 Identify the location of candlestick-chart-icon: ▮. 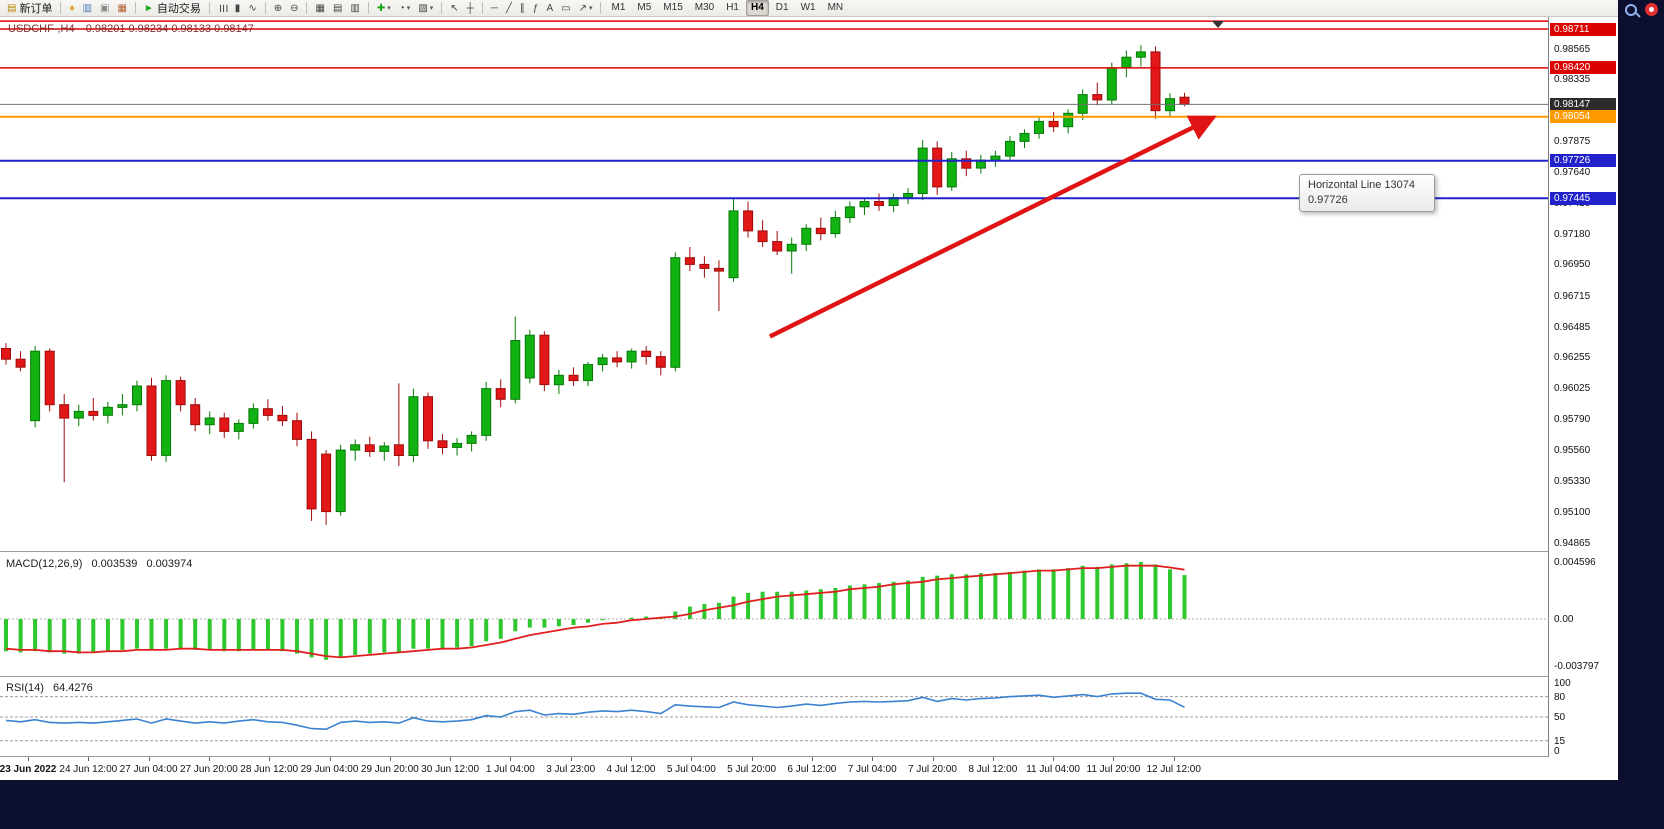
(237, 8).